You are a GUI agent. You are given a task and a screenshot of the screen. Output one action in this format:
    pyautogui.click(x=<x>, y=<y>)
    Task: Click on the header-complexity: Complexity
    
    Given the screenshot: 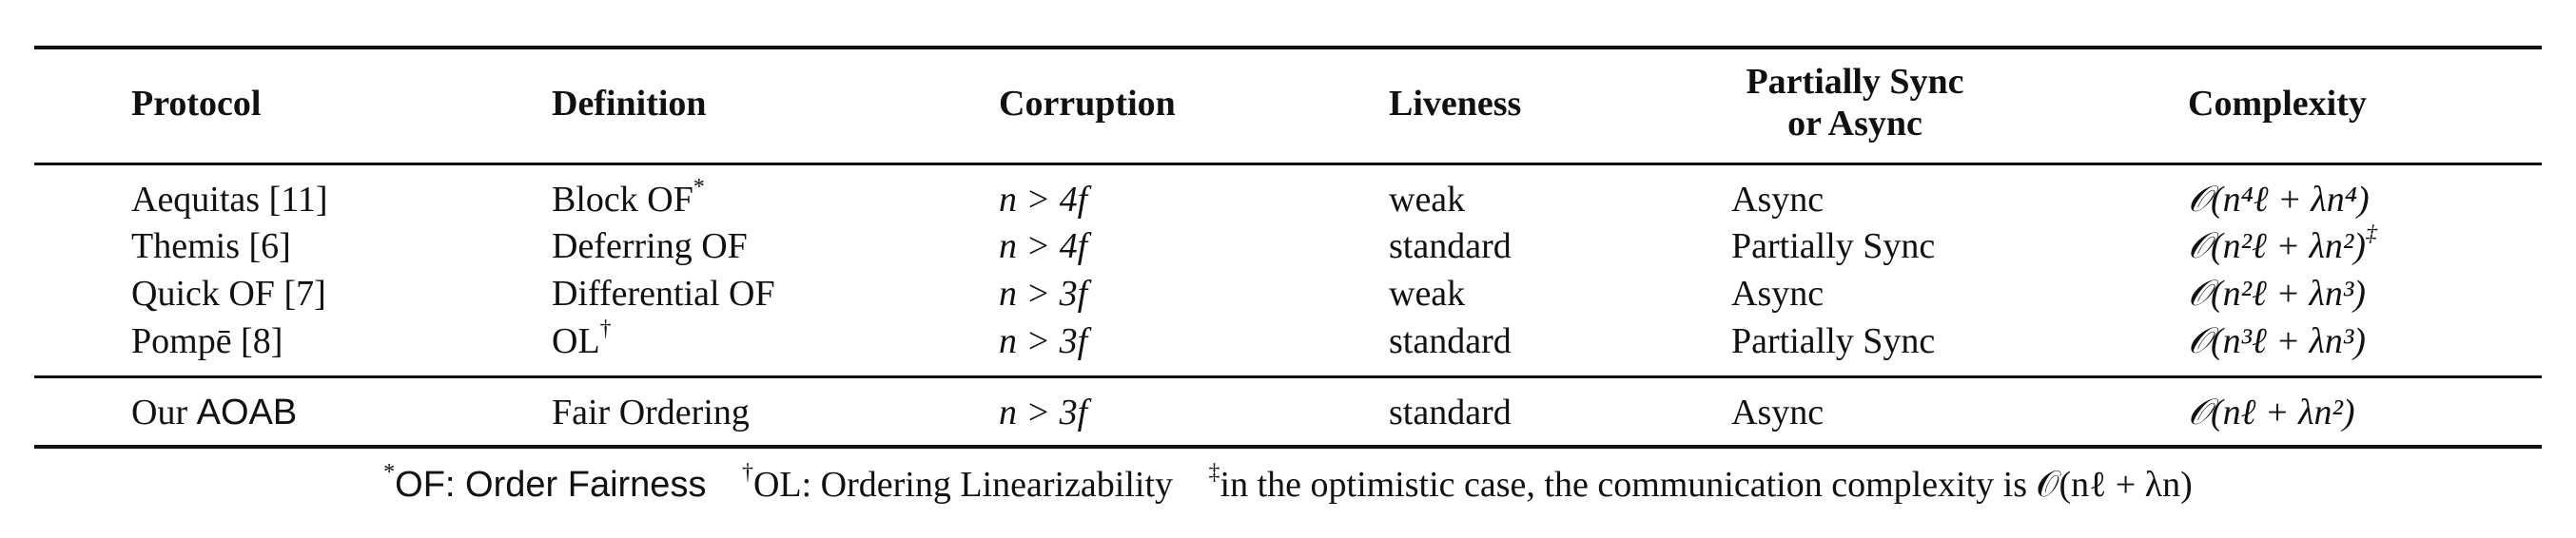 What is the action you would take?
    pyautogui.click(x=2278, y=104)
    